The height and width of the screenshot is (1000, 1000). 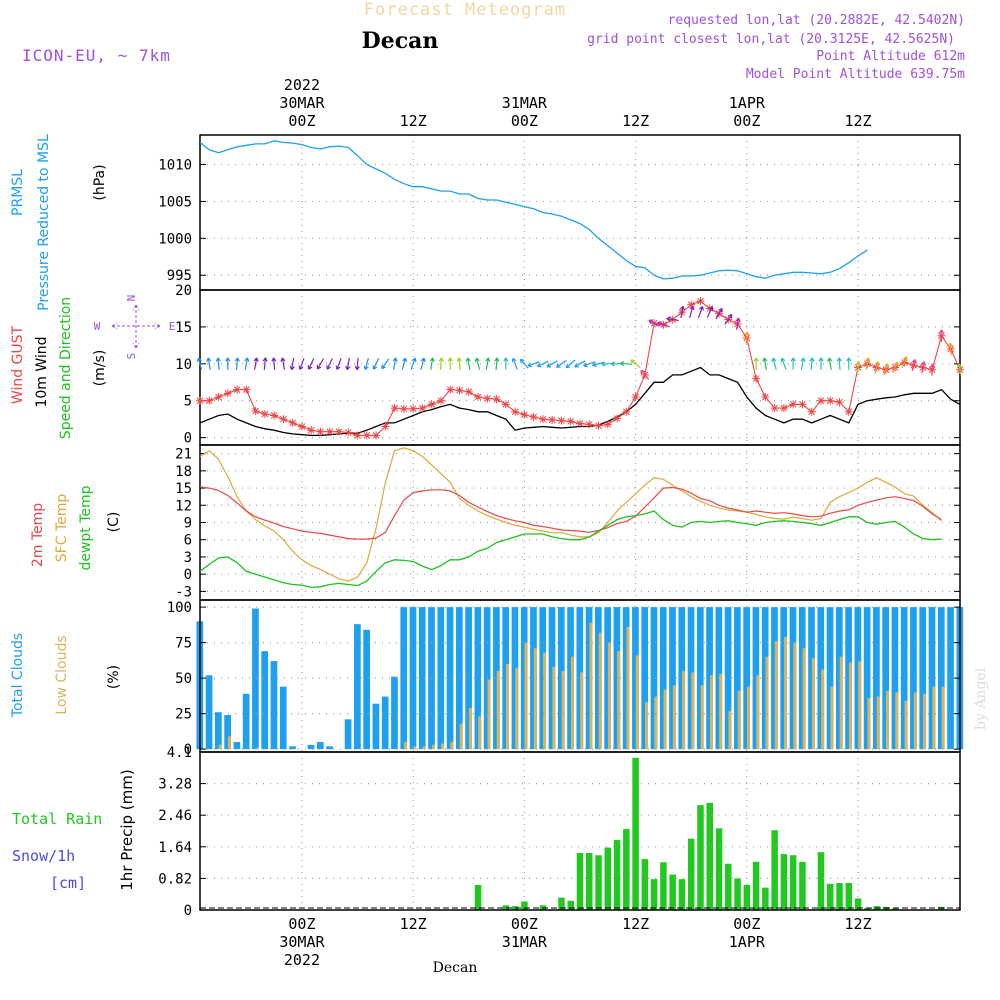 I want to click on y-tick-label: 1.64, so click(x=175, y=848).